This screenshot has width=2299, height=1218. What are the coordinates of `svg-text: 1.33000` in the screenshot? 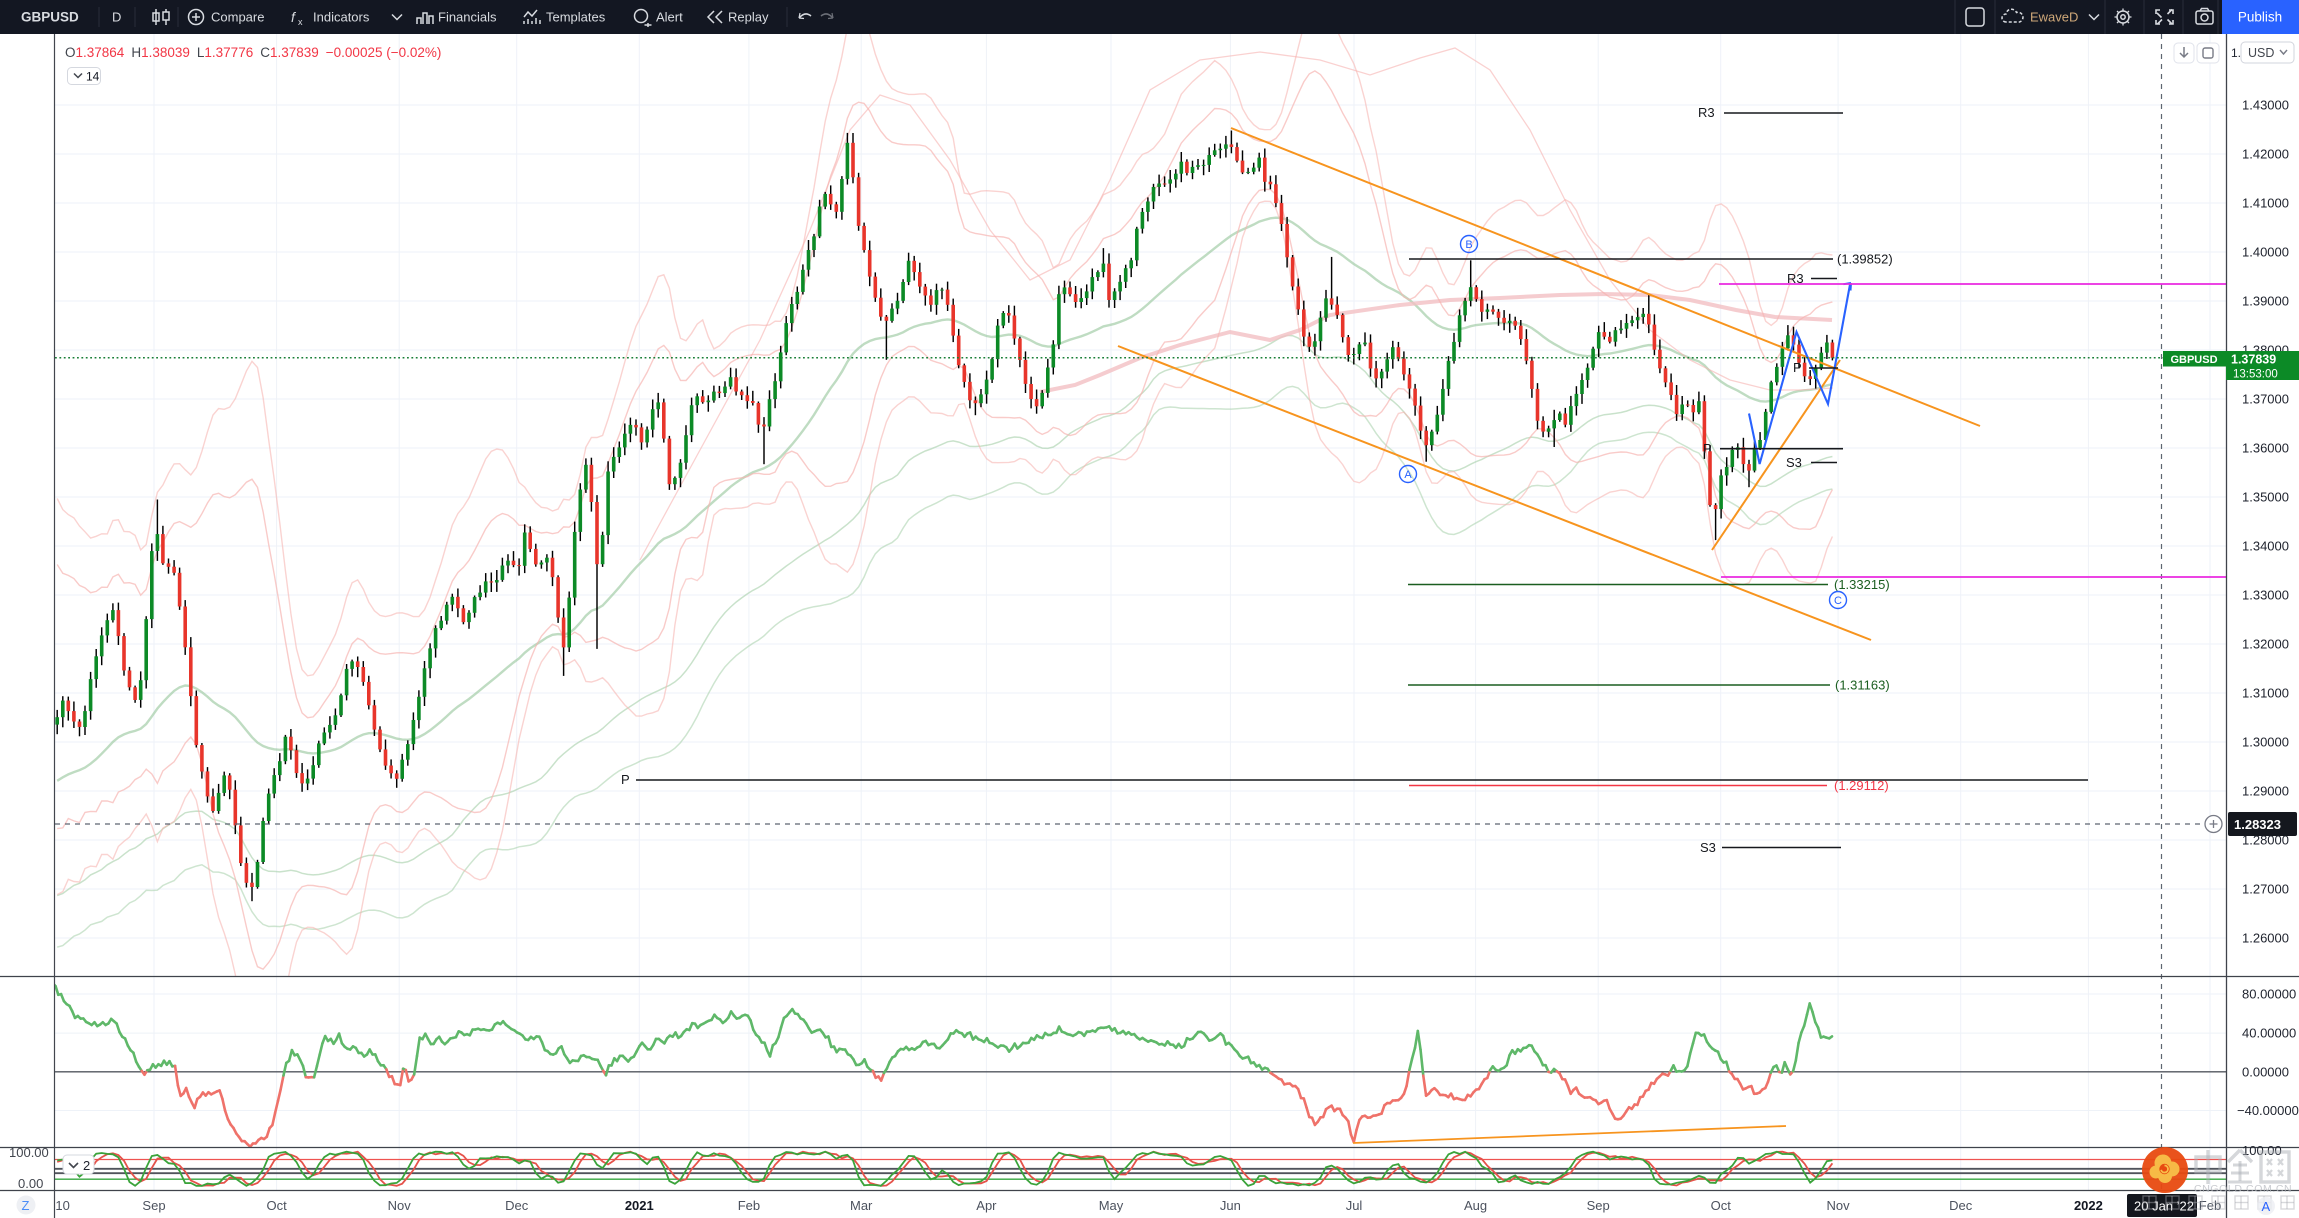 It's located at (2265, 595).